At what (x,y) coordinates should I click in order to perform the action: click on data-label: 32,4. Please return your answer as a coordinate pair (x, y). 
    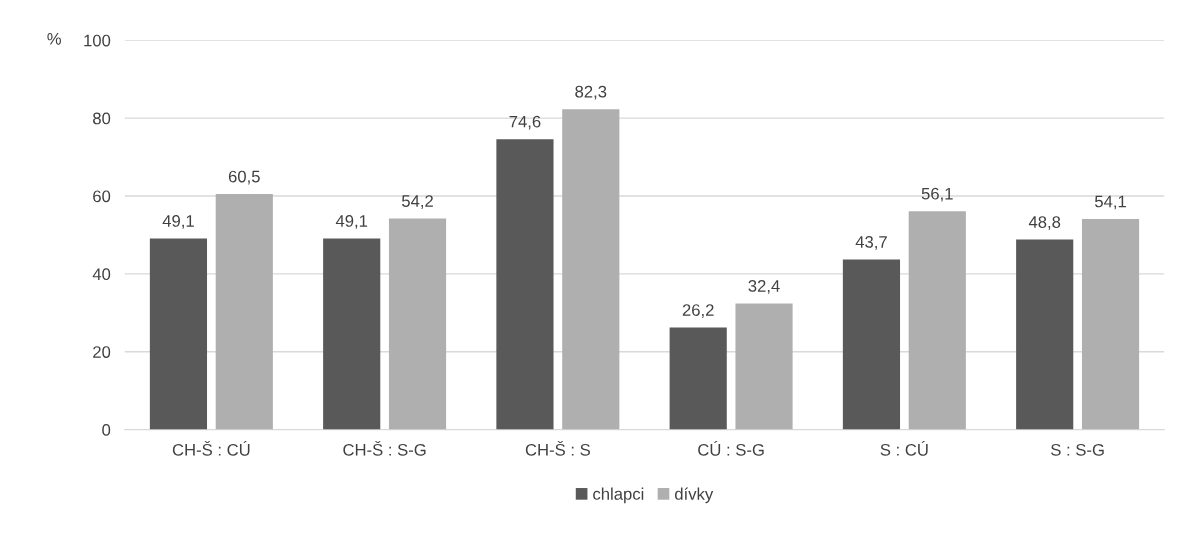
    Looking at the image, I should click on (764, 287).